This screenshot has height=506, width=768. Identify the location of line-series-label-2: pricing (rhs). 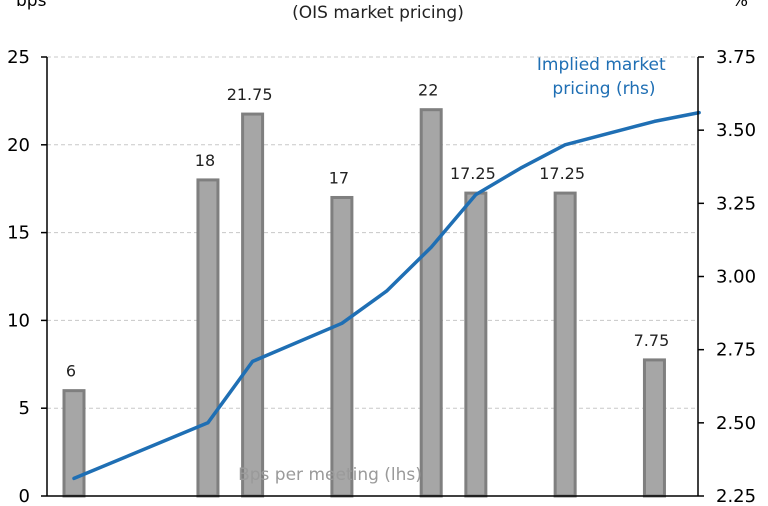
(603, 89).